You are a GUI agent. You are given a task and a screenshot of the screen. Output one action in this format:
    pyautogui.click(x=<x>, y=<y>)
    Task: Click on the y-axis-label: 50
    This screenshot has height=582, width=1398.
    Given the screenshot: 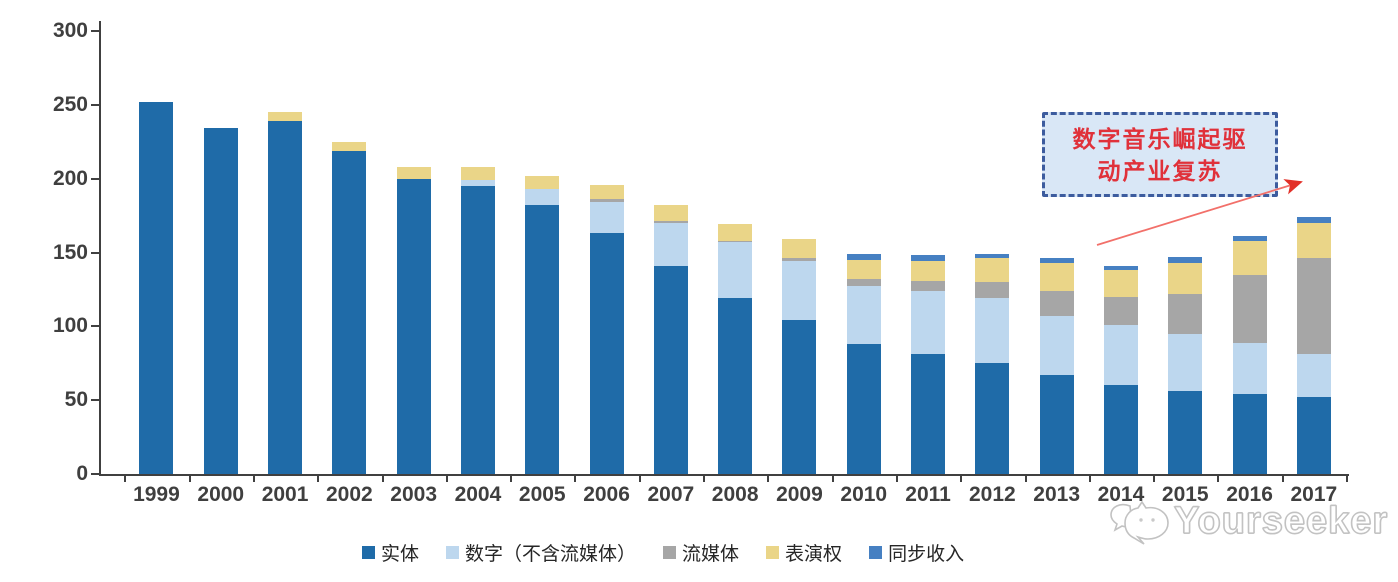 What is the action you would take?
    pyautogui.click(x=76, y=400)
    